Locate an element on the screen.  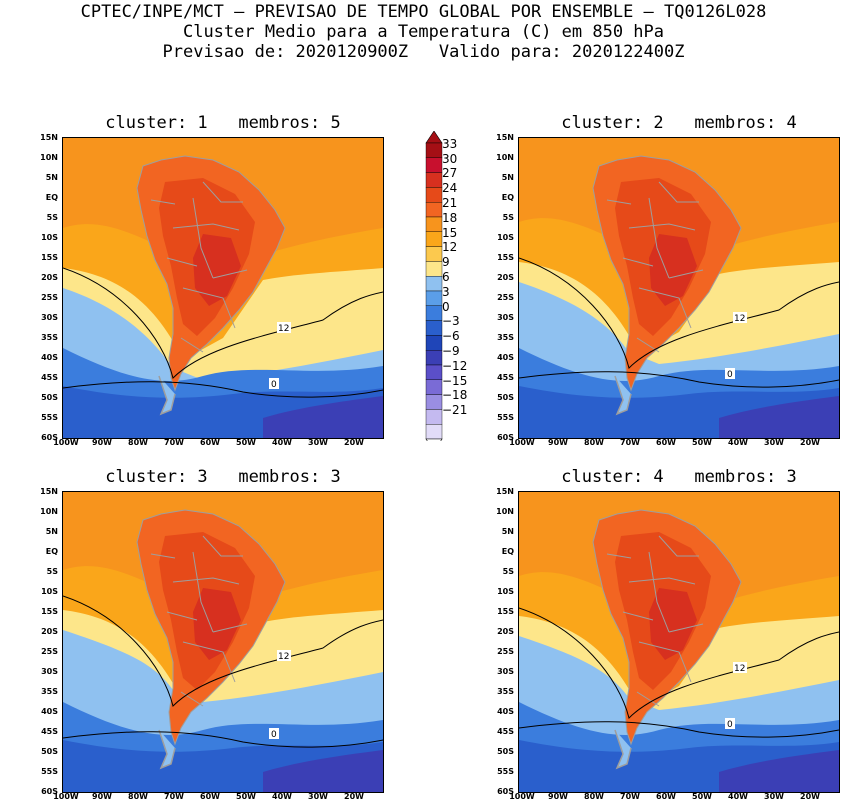
lon-tick-label: 90W is located at coordinates (102, 442).